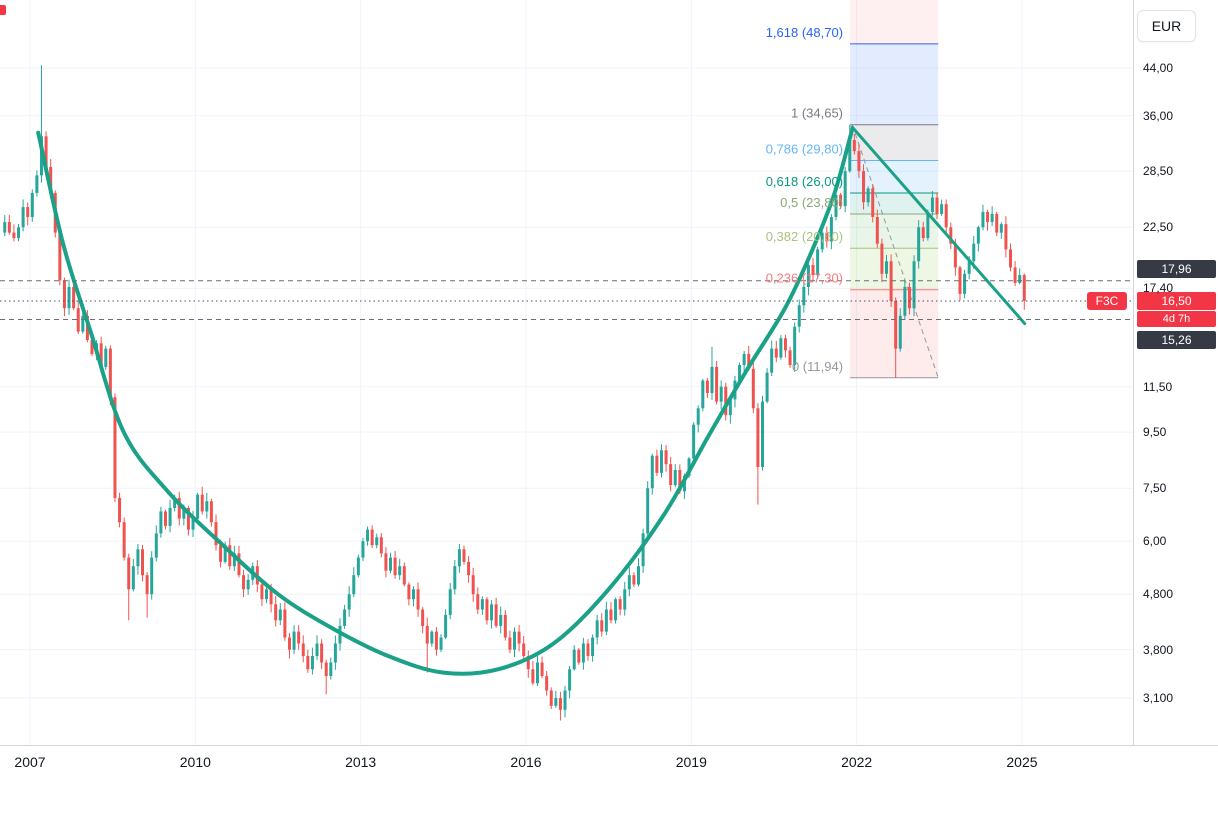 This screenshot has height=817, width=1218. I want to click on price-tick-label: 44,00, so click(1158, 68).